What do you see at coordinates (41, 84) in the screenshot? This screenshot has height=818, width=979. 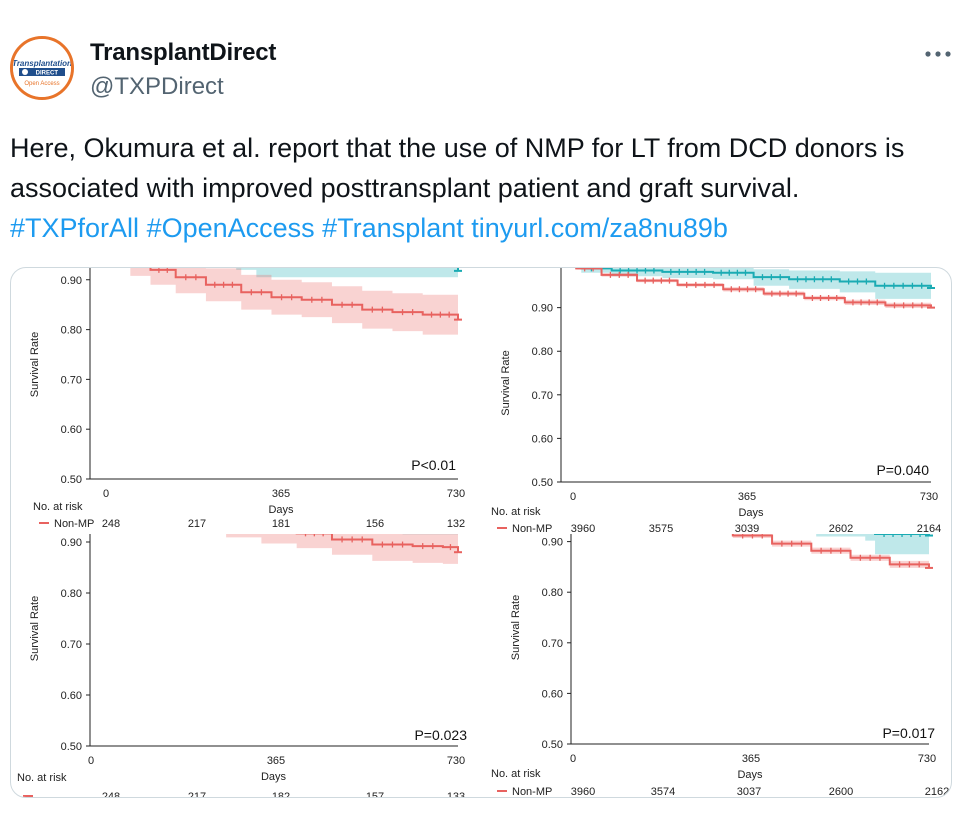 I see `avatar-oa-text: Open Access` at bounding box center [41, 84].